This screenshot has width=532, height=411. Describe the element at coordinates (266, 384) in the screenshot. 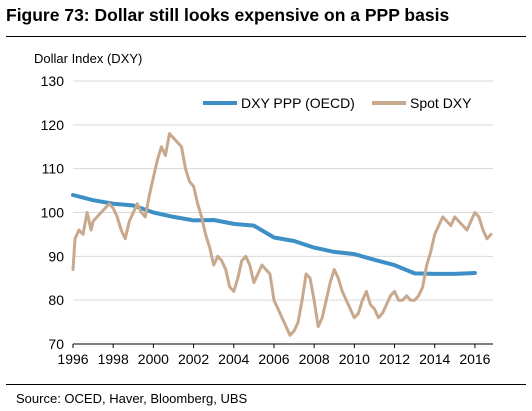

I see `source-rule` at that location.